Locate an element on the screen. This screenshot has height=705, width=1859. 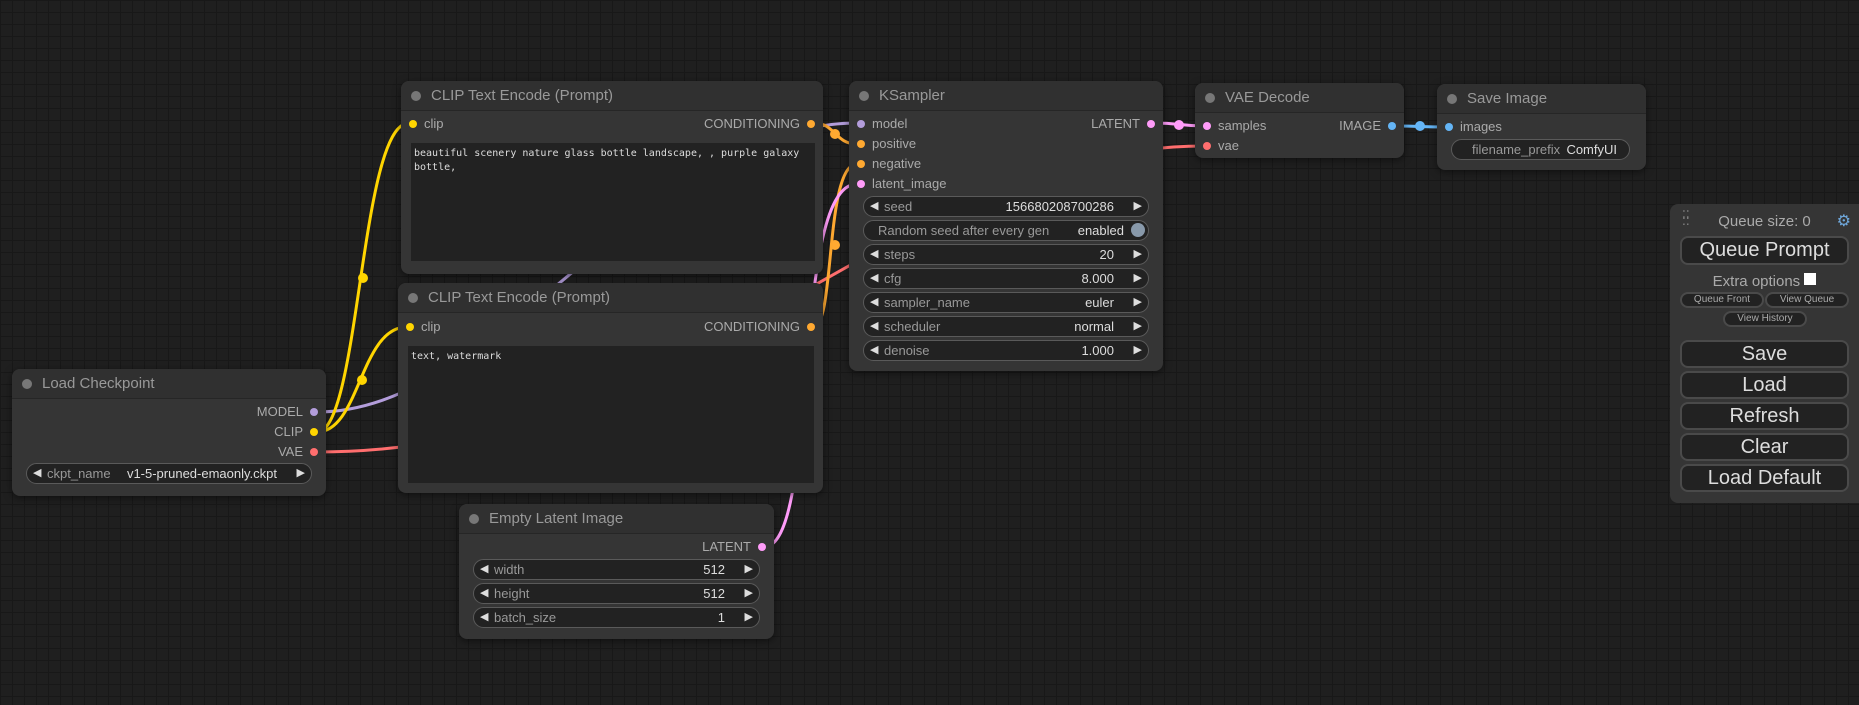
ckpt-name-combo: ◀ ckpt_name v1-5-pruned-emaonly.ckpt ▶ is located at coordinates (169, 473).